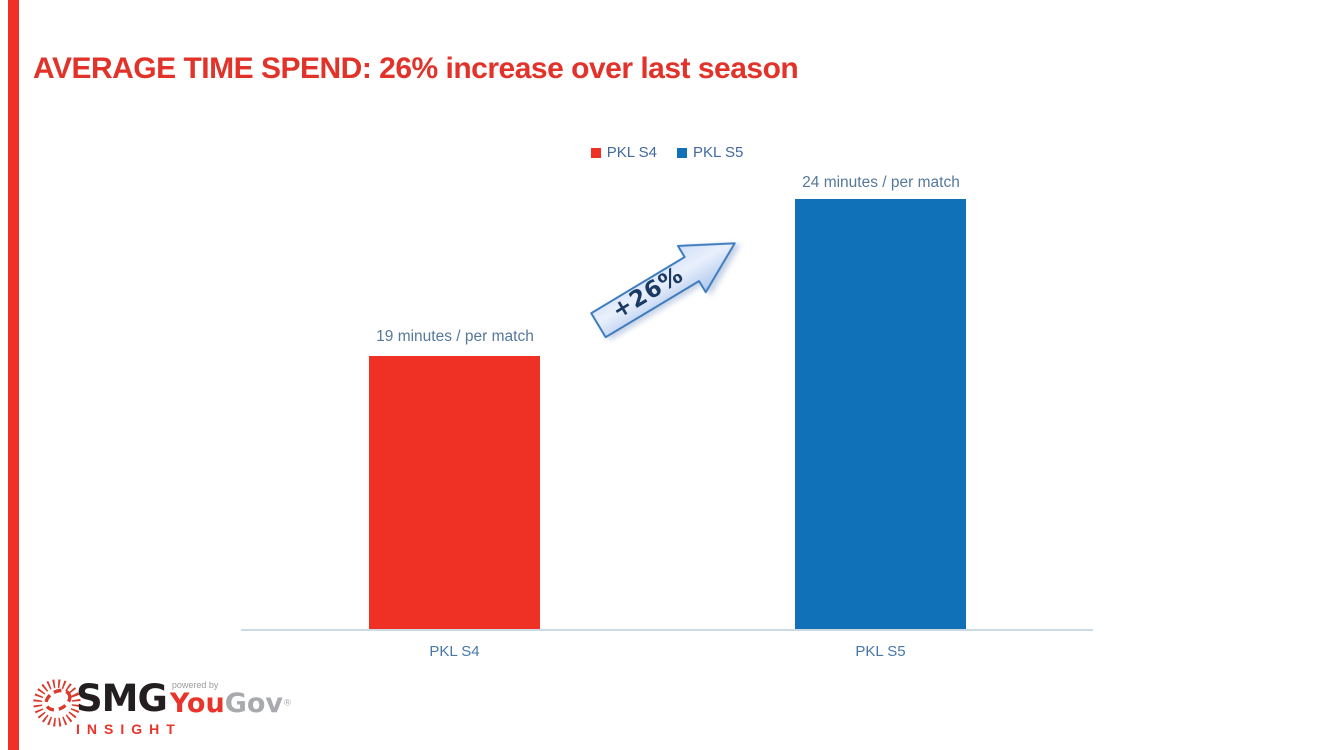  I want to click on legend-label-pkl-s4: PKL S4, so click(631, 152).